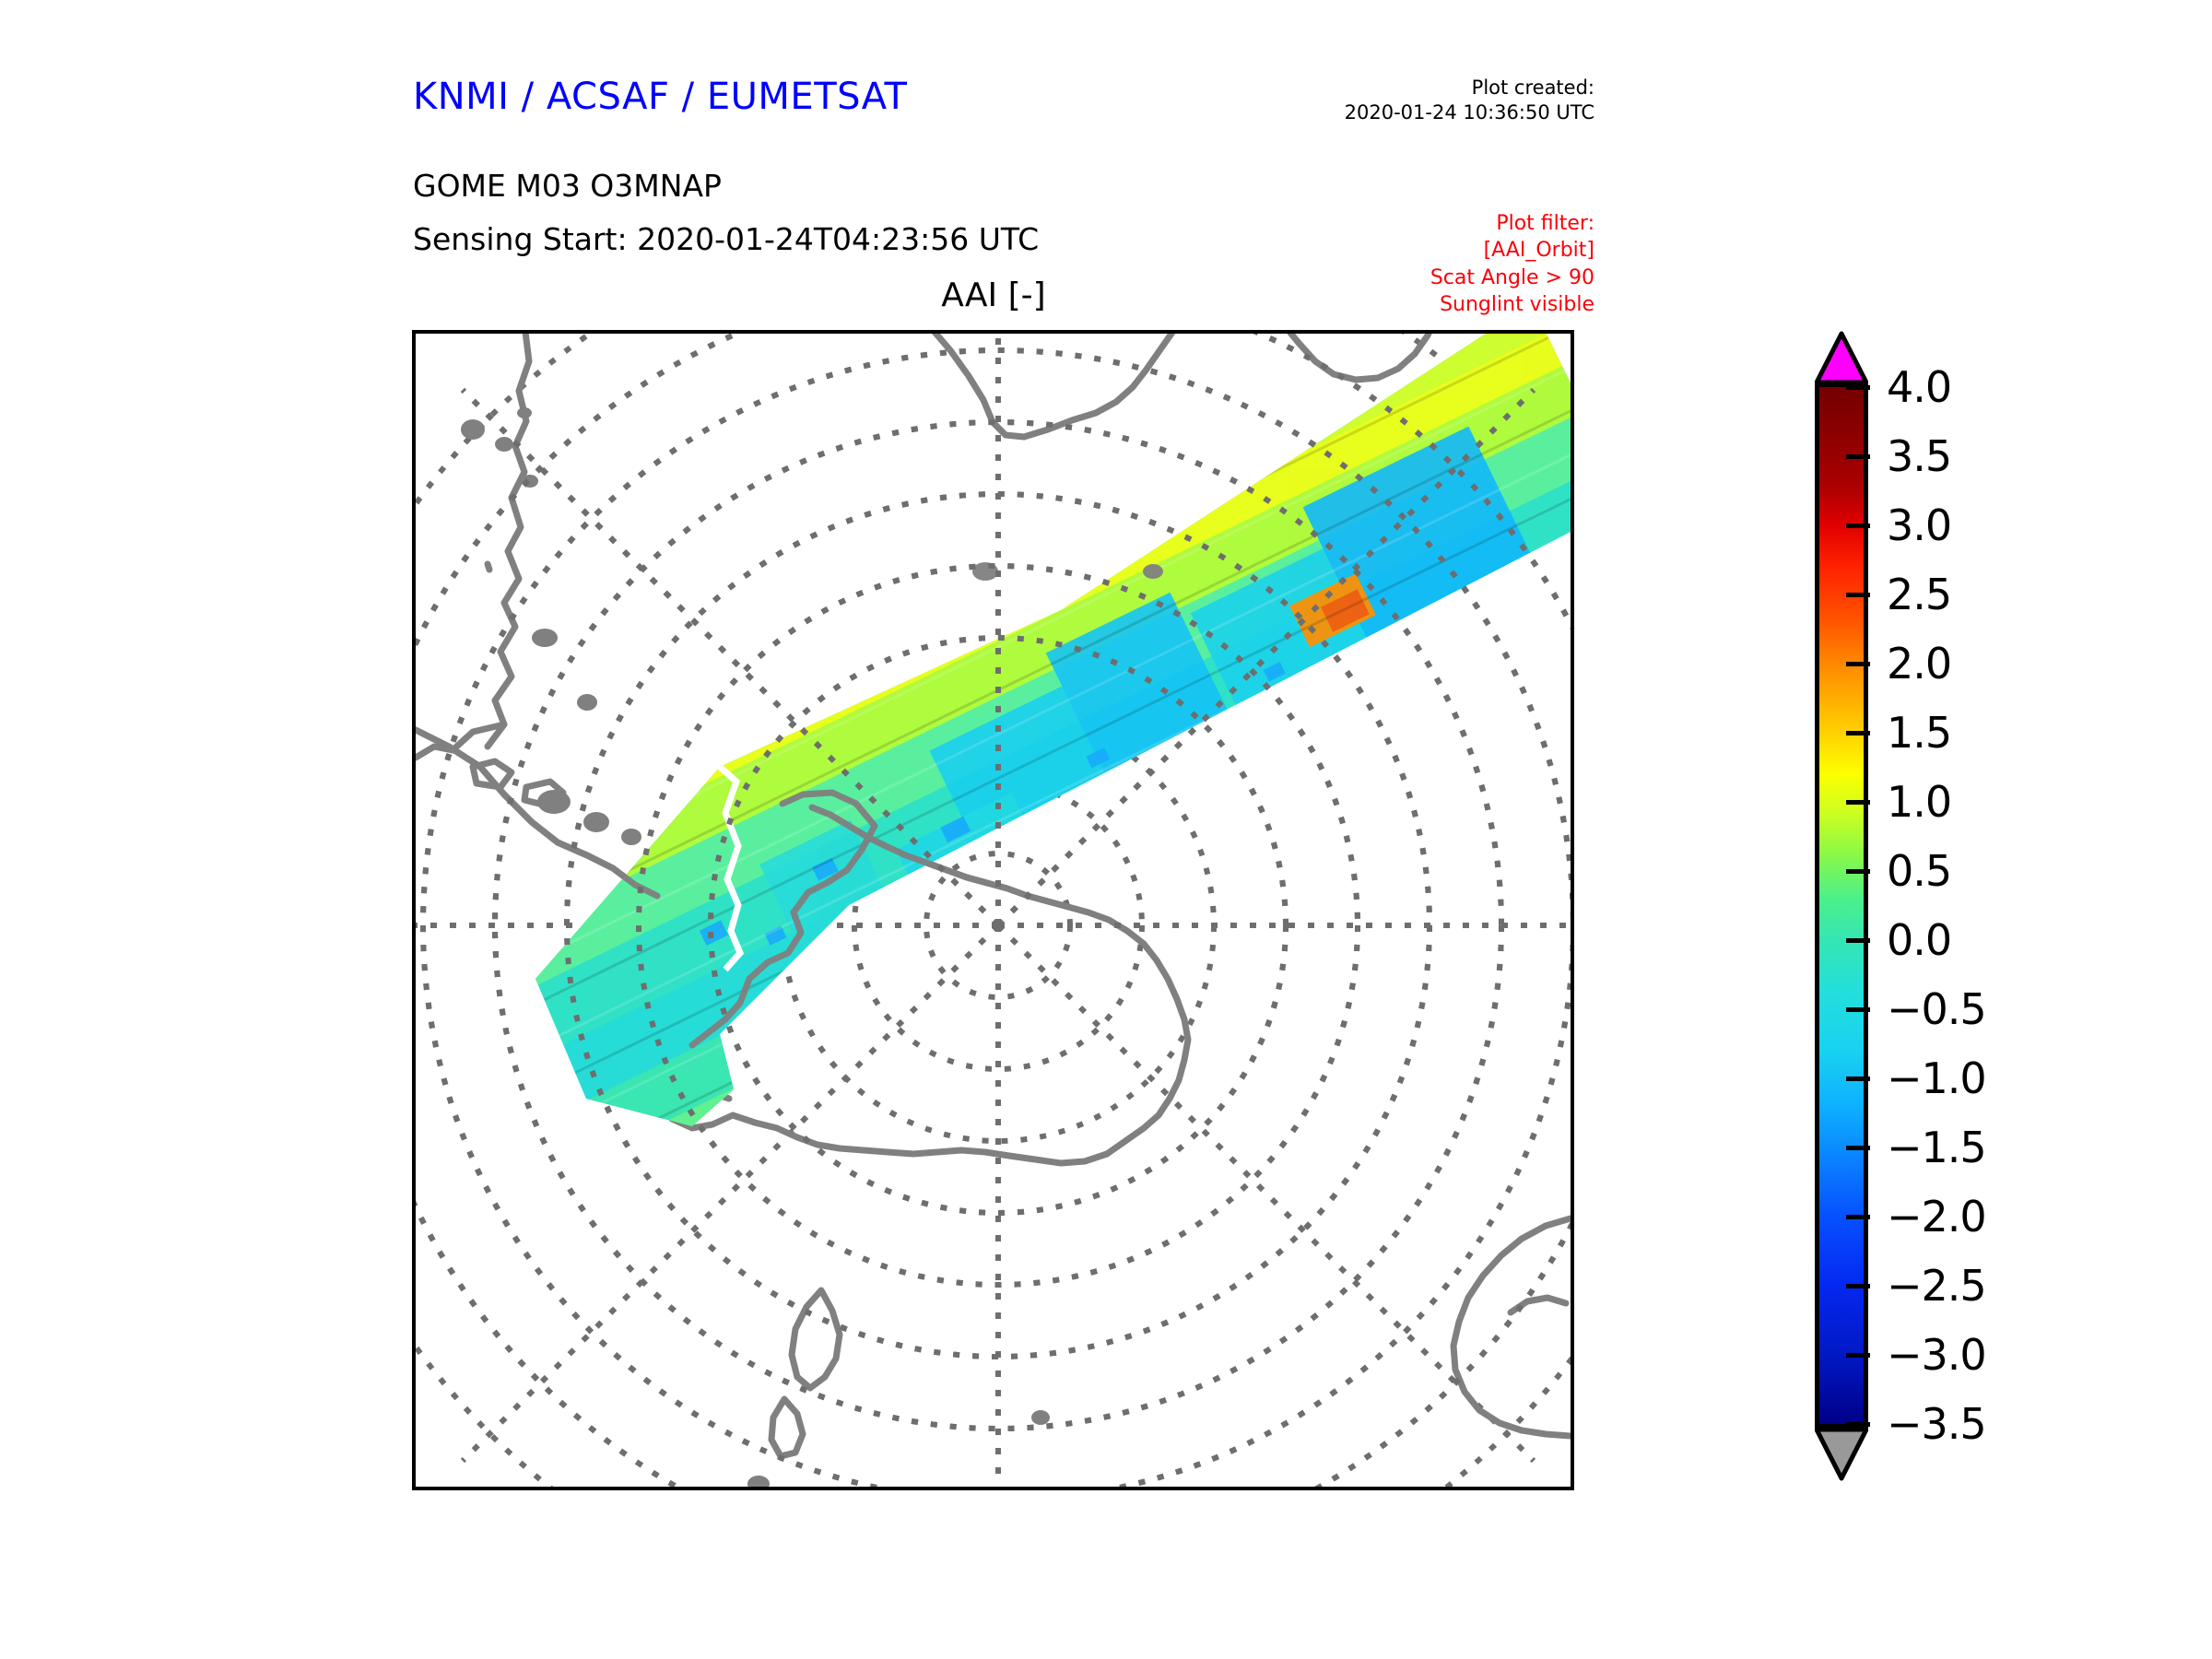 This screenshot has height=1659, width=2212. I want to click on colorbar-tick-label: 0.5, so click(1919, 871).